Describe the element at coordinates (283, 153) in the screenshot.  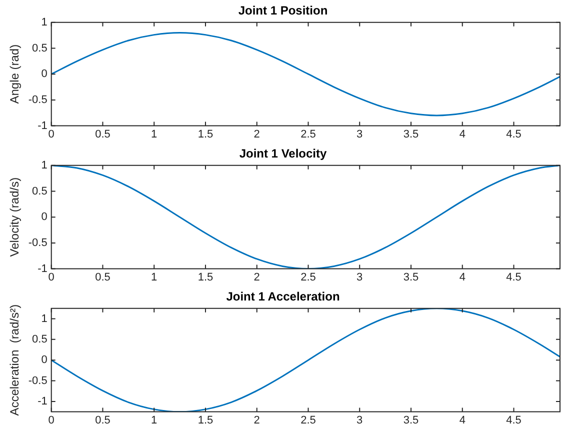
I see `chart-title: Joint 1 Velocity` at that location.